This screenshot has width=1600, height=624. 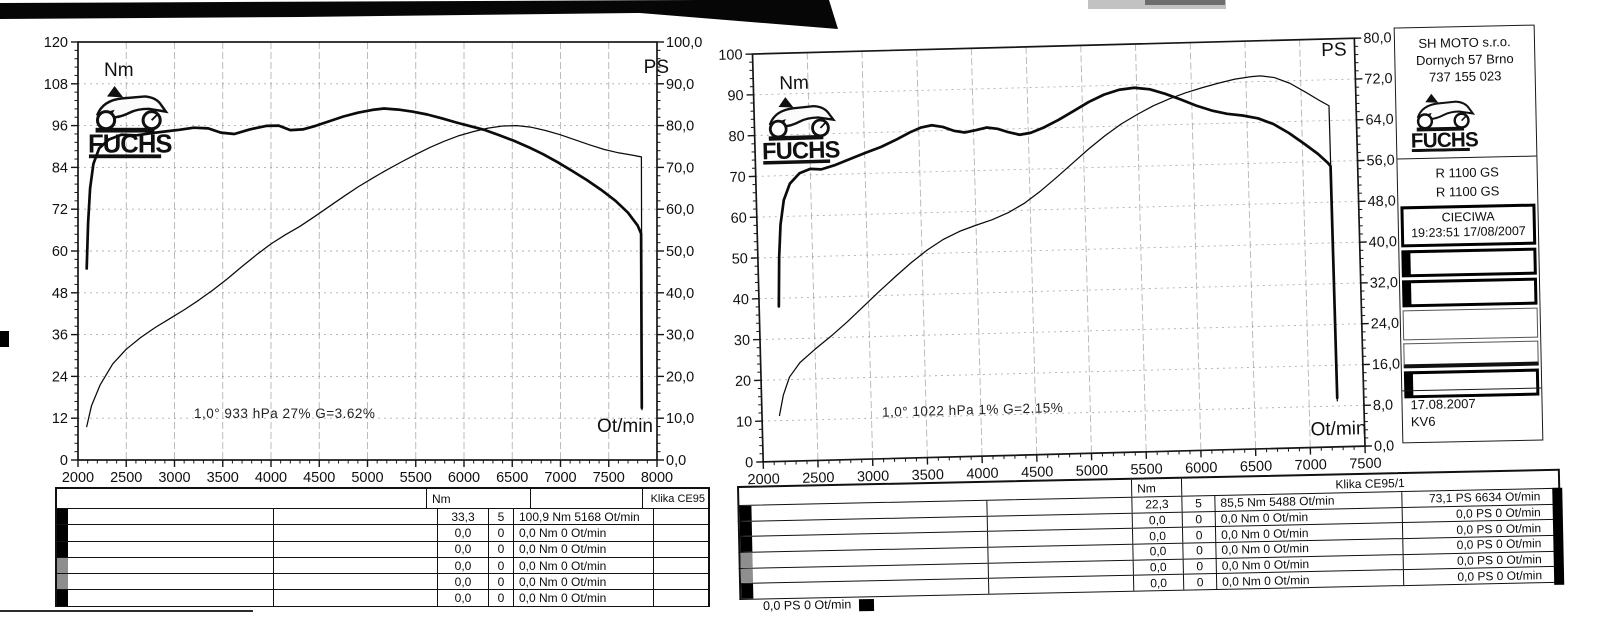 I want to click on x-tick-label: 7500, so click(x=1365, y=464).